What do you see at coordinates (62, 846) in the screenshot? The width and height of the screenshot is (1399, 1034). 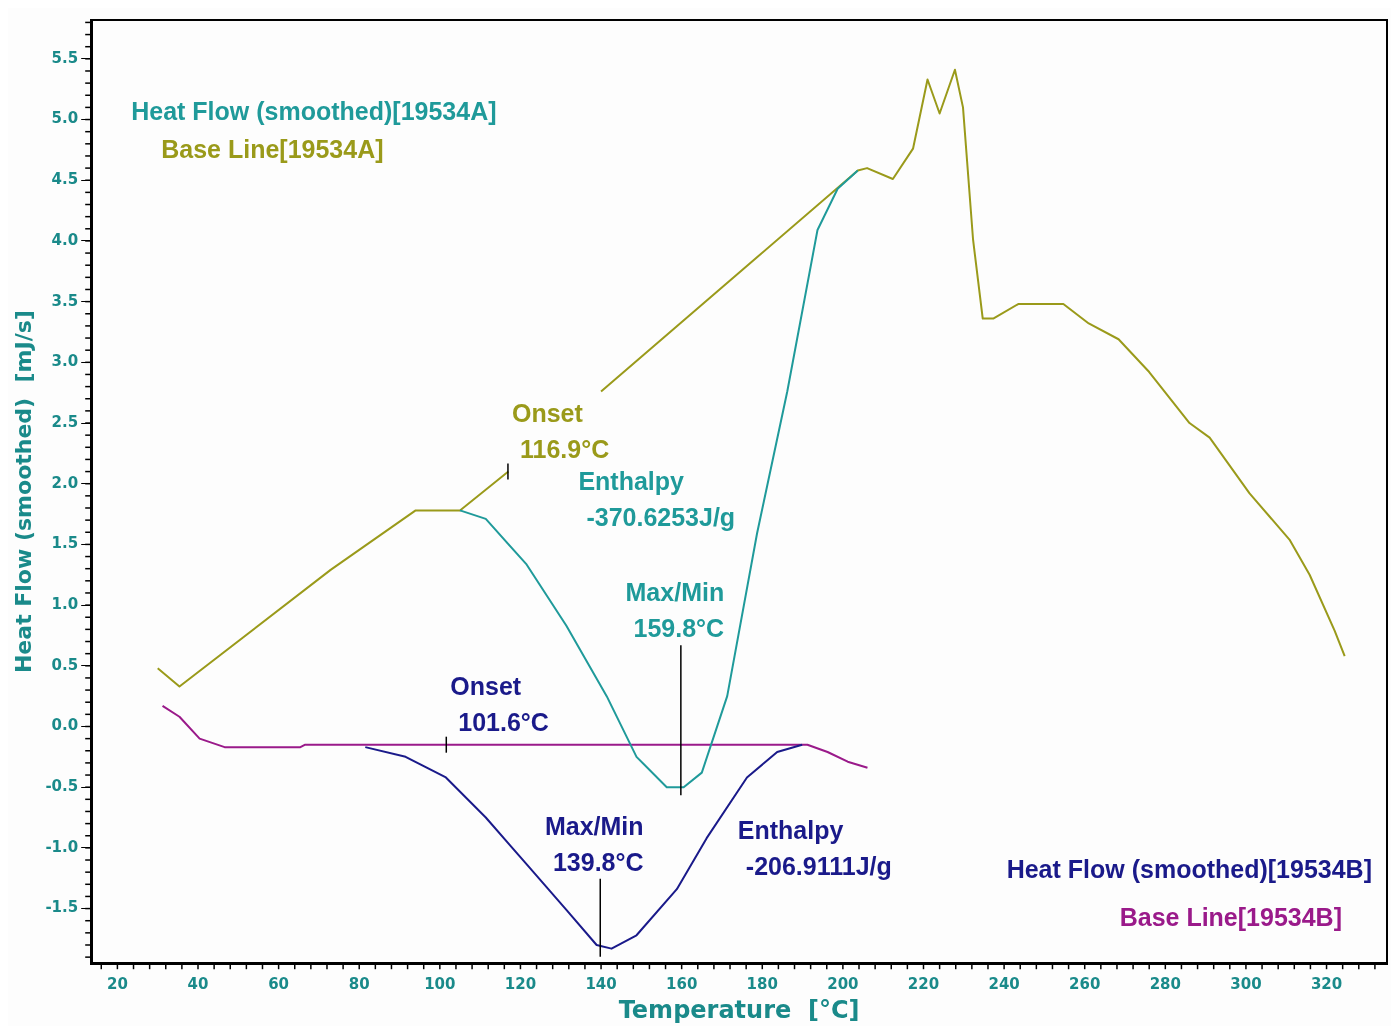 I see `y-tick-label: -1.0` at bounding box center [62, 846].